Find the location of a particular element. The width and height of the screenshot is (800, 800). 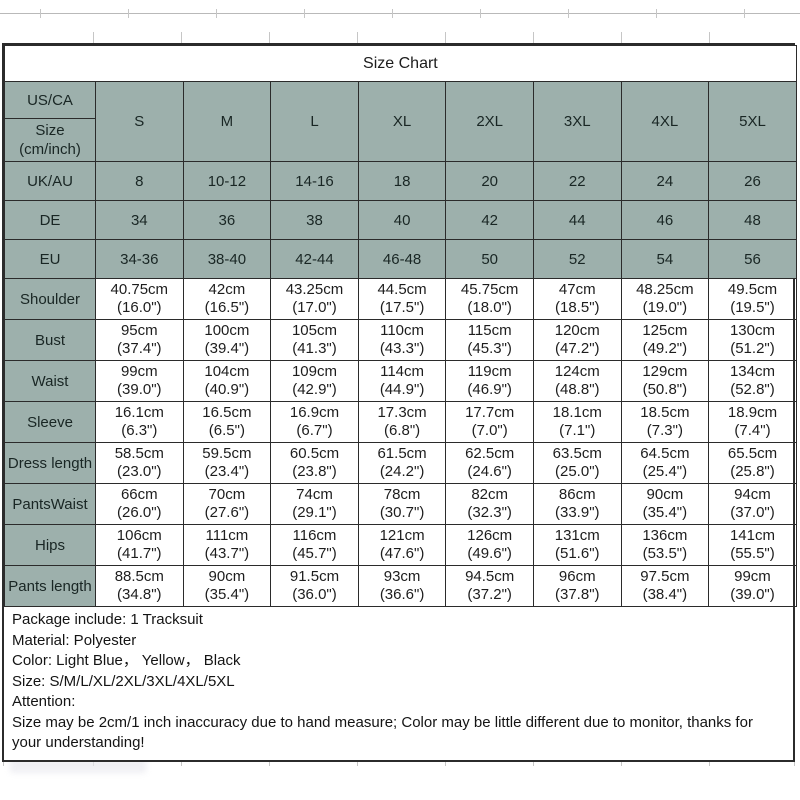

value-inch: (26.0") is located at coordinates (139, 512).